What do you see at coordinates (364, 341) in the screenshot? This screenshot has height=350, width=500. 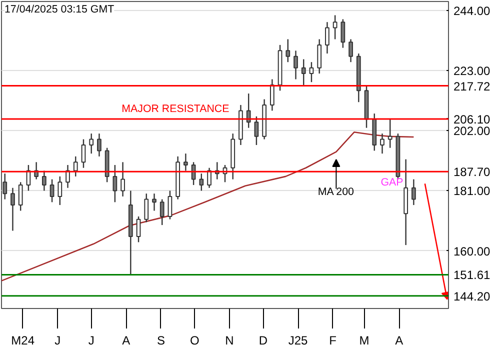 I see `x-tick-label: M` at bounding box center [364, 341].